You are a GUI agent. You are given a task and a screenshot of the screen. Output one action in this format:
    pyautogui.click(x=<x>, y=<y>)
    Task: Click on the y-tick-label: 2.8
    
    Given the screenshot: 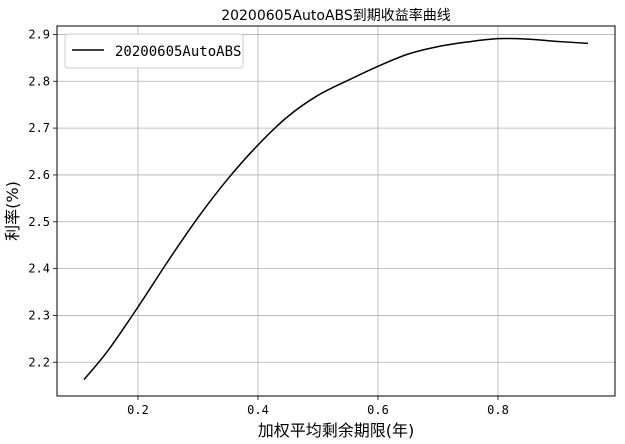 What is the action you would take?
    pyautogui.click(x=39, y=81)
    